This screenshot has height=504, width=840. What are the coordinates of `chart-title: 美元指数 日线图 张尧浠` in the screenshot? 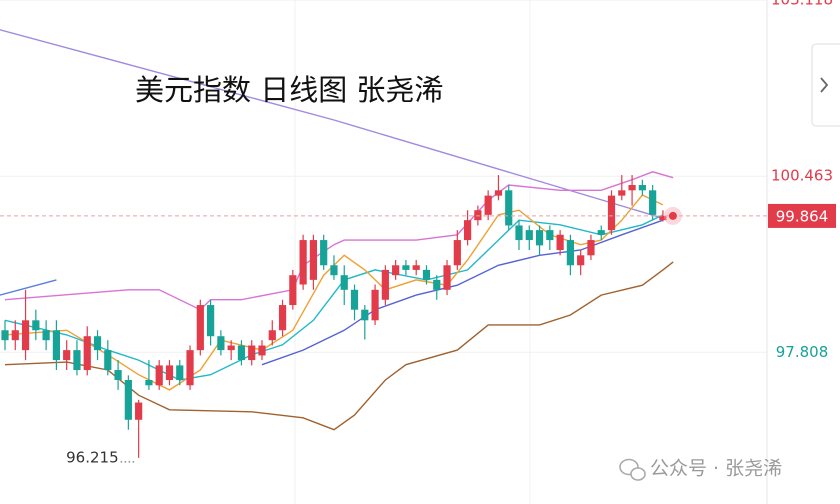 It's located at (289, 90).